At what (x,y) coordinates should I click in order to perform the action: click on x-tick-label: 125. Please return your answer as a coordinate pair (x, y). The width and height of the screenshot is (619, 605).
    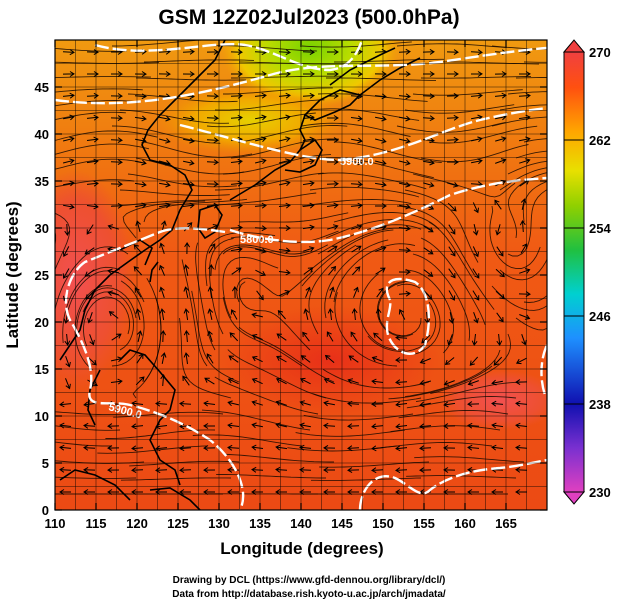
    Looking at the image, I should click on (178, 523).